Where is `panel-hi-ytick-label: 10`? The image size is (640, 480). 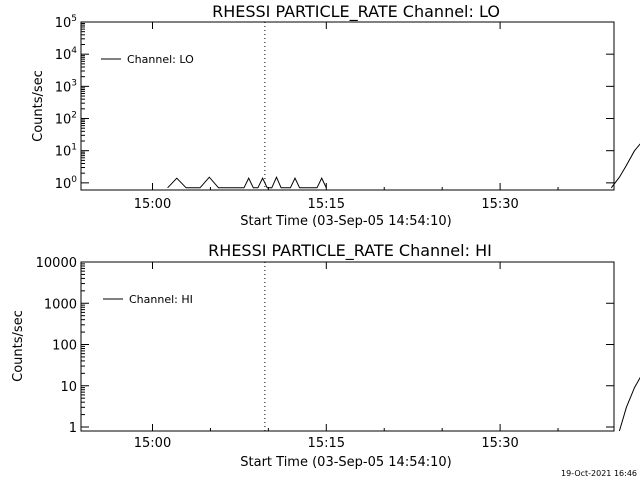 panel-hi-ytick-label: 10 is located at coordinates (68, 387).